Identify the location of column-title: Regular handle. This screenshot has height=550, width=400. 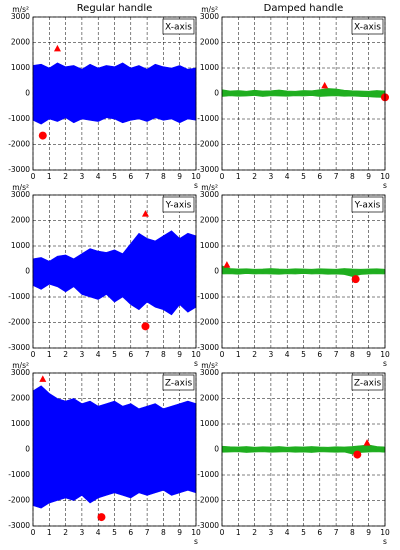
(115, 8).